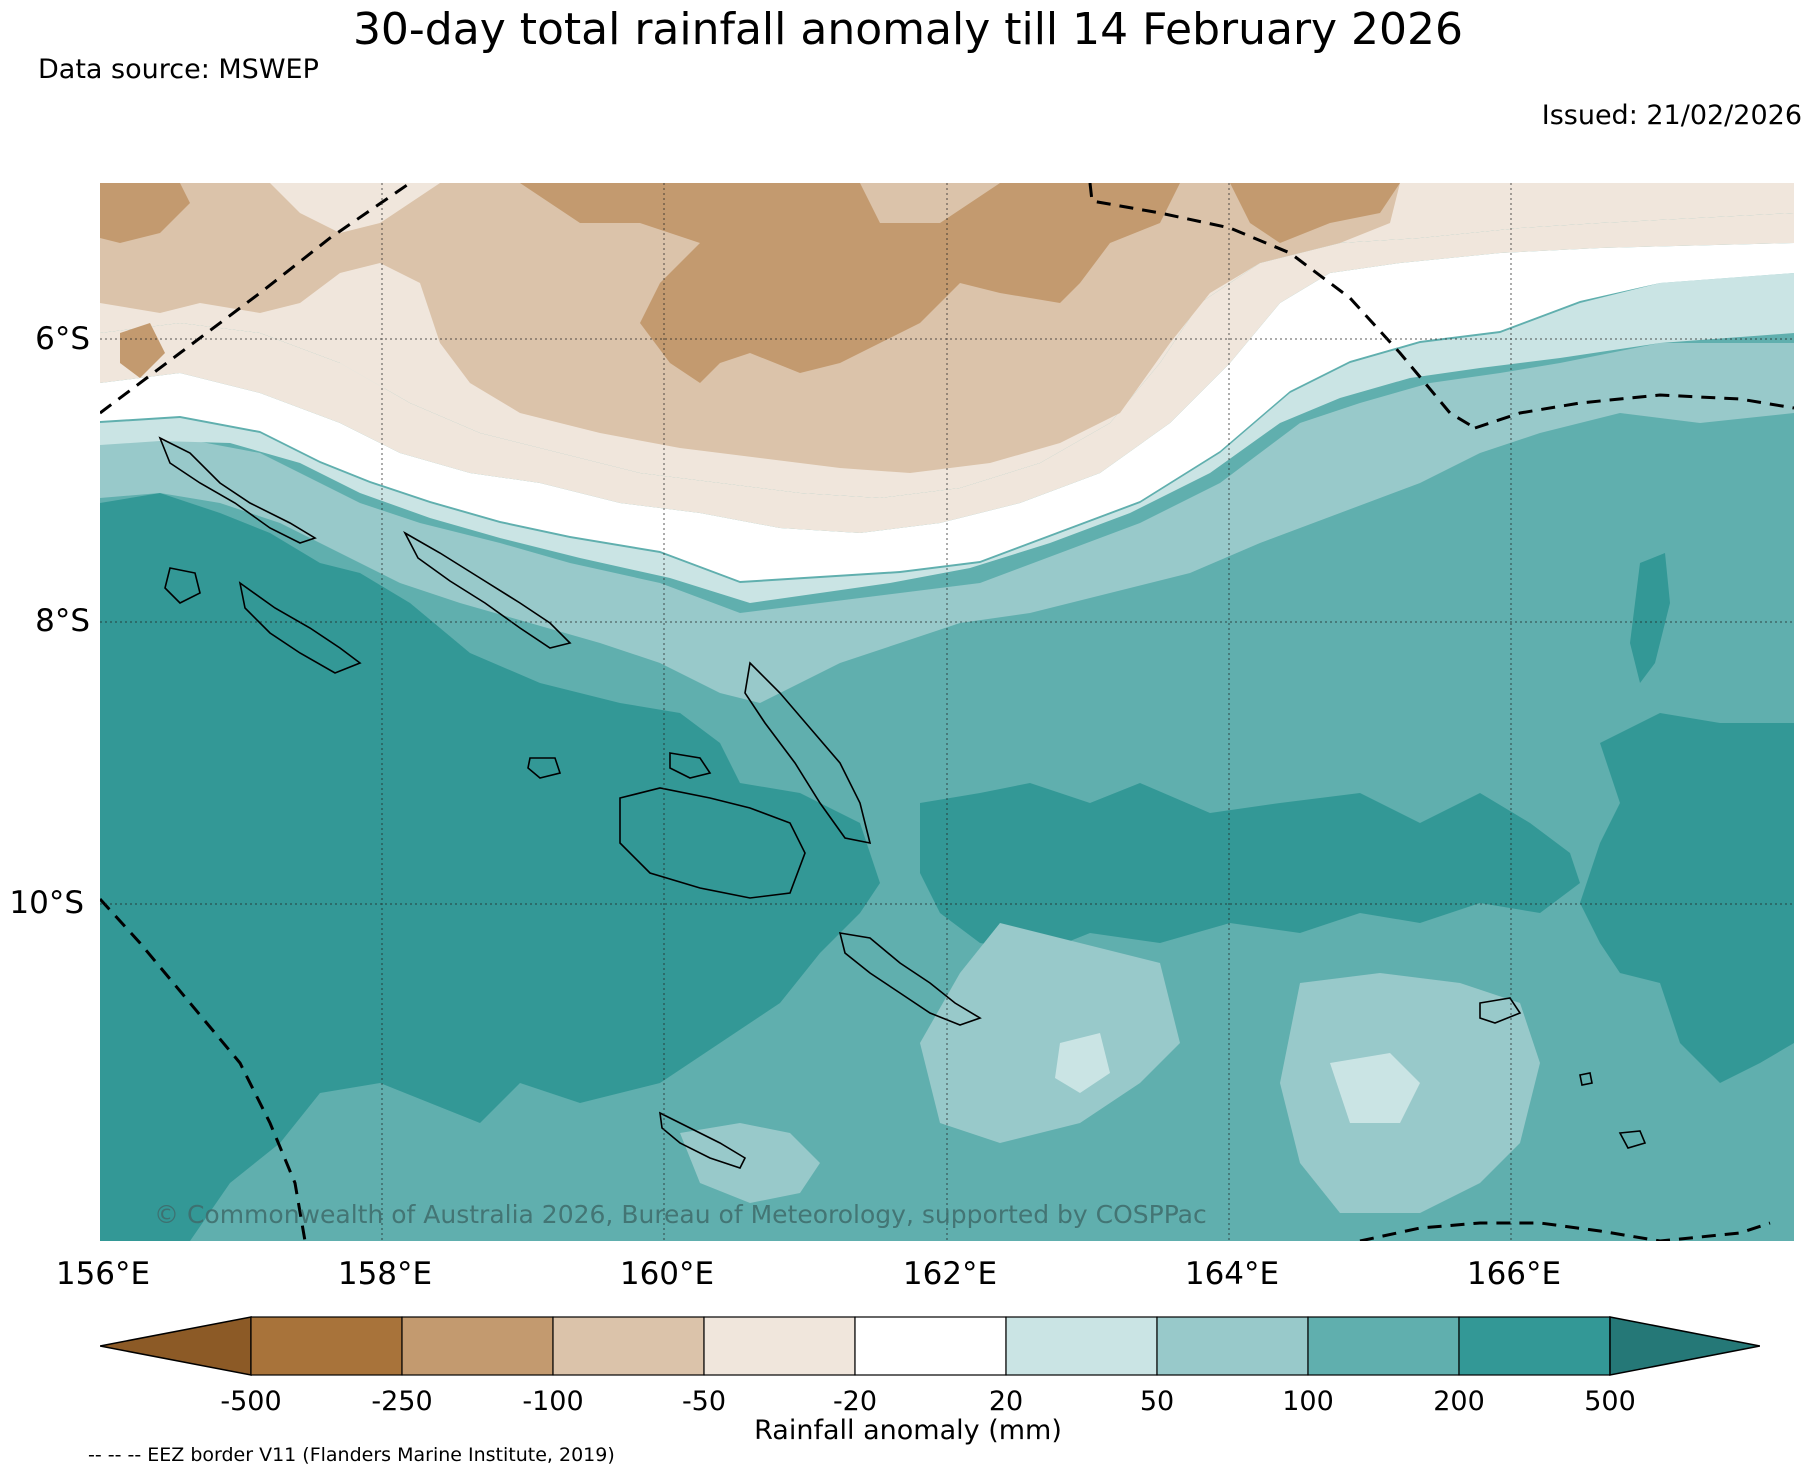 The image size is (1816, 1466). I want to click on island-makira, so click(703, 1140).